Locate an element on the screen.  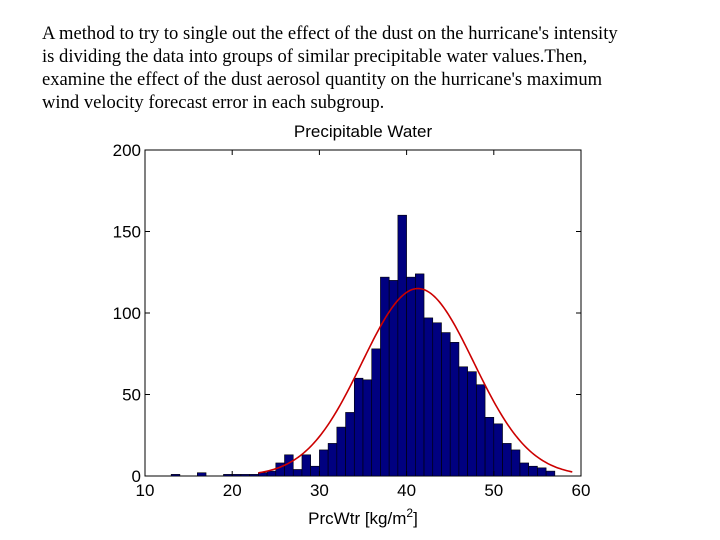
x-axis-label-end: ] is located at coordinates (415, 518).